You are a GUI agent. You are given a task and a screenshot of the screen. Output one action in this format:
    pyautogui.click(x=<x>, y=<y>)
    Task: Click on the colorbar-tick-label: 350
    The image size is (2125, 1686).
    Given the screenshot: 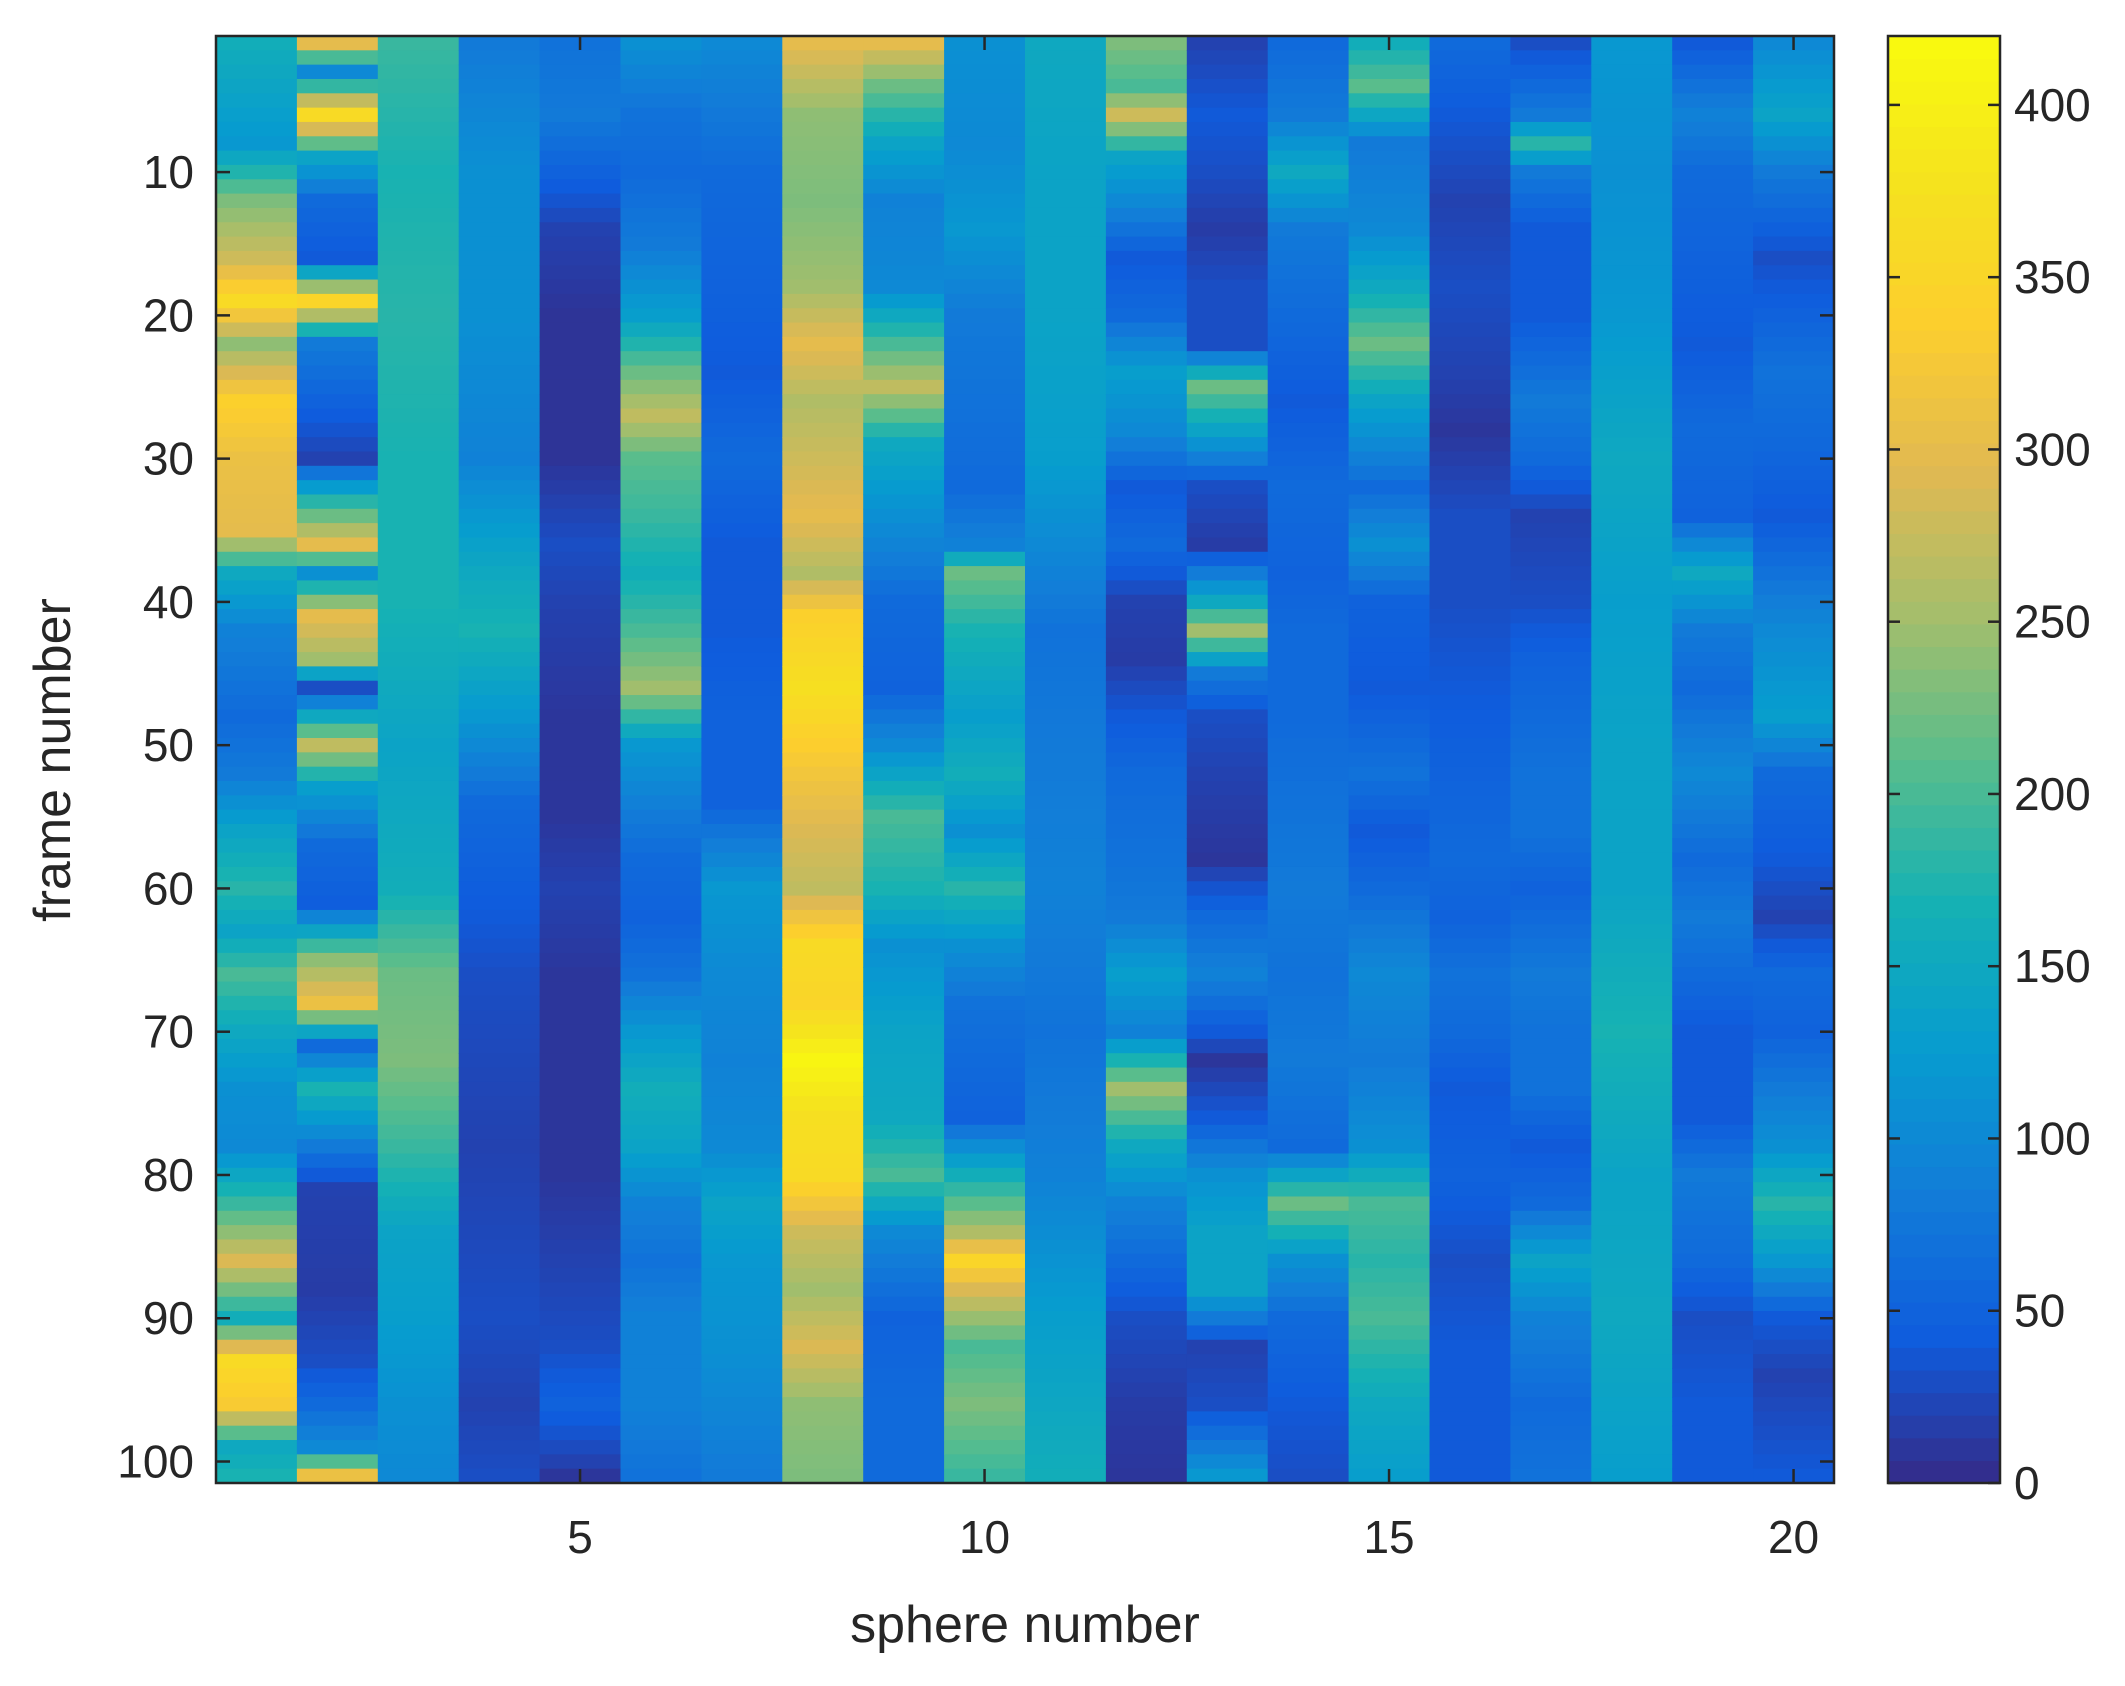 What is the action you would take?
    pyautogui.click(x=2052, y=277)
    